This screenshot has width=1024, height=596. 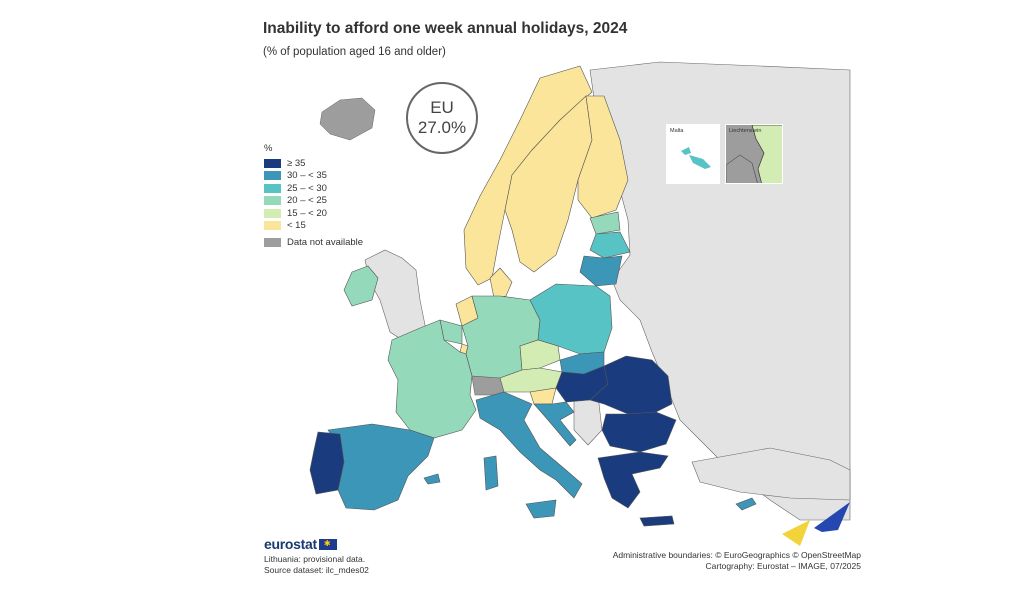 I want to click on country-sardinia, so click(x=491, y=473).